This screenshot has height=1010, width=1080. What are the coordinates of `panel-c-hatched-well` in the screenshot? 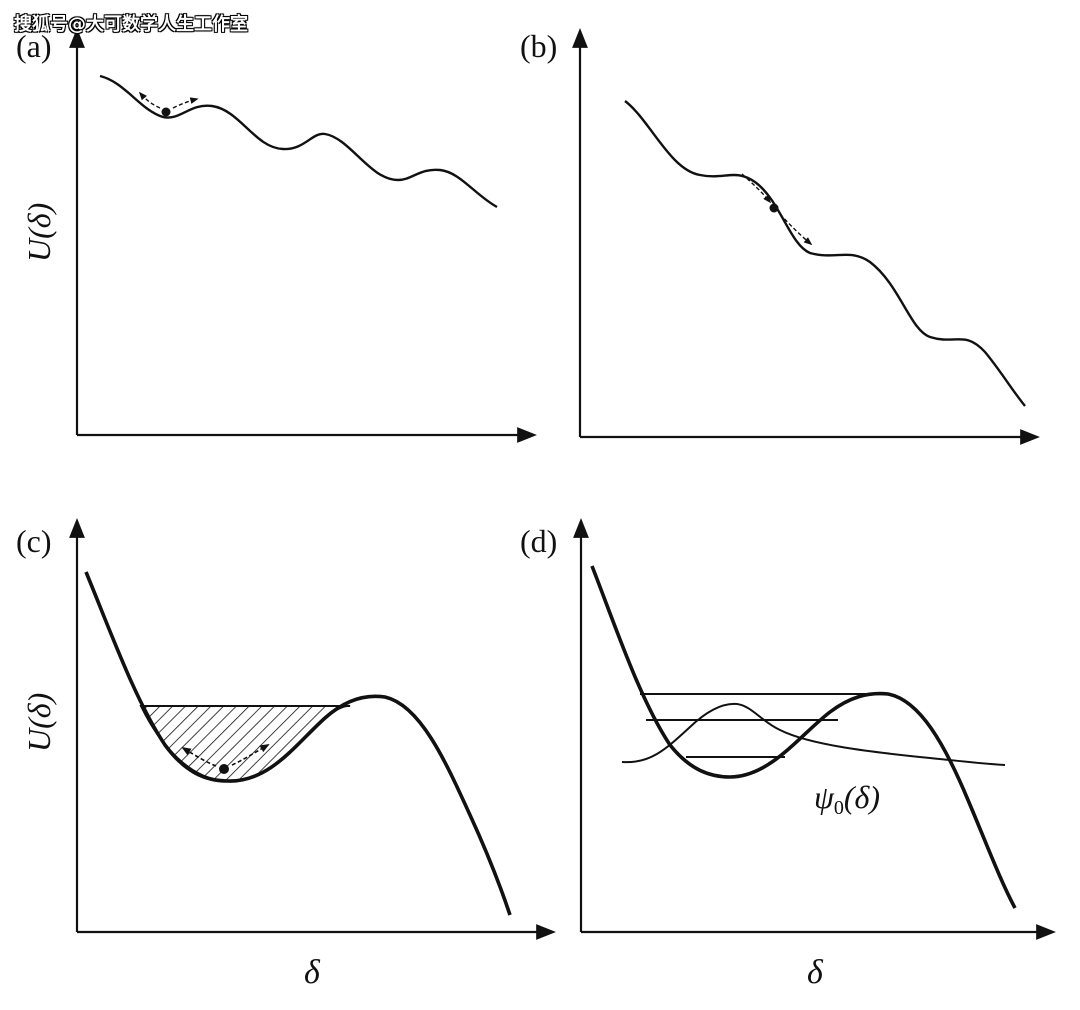 It's located at (245, 743).